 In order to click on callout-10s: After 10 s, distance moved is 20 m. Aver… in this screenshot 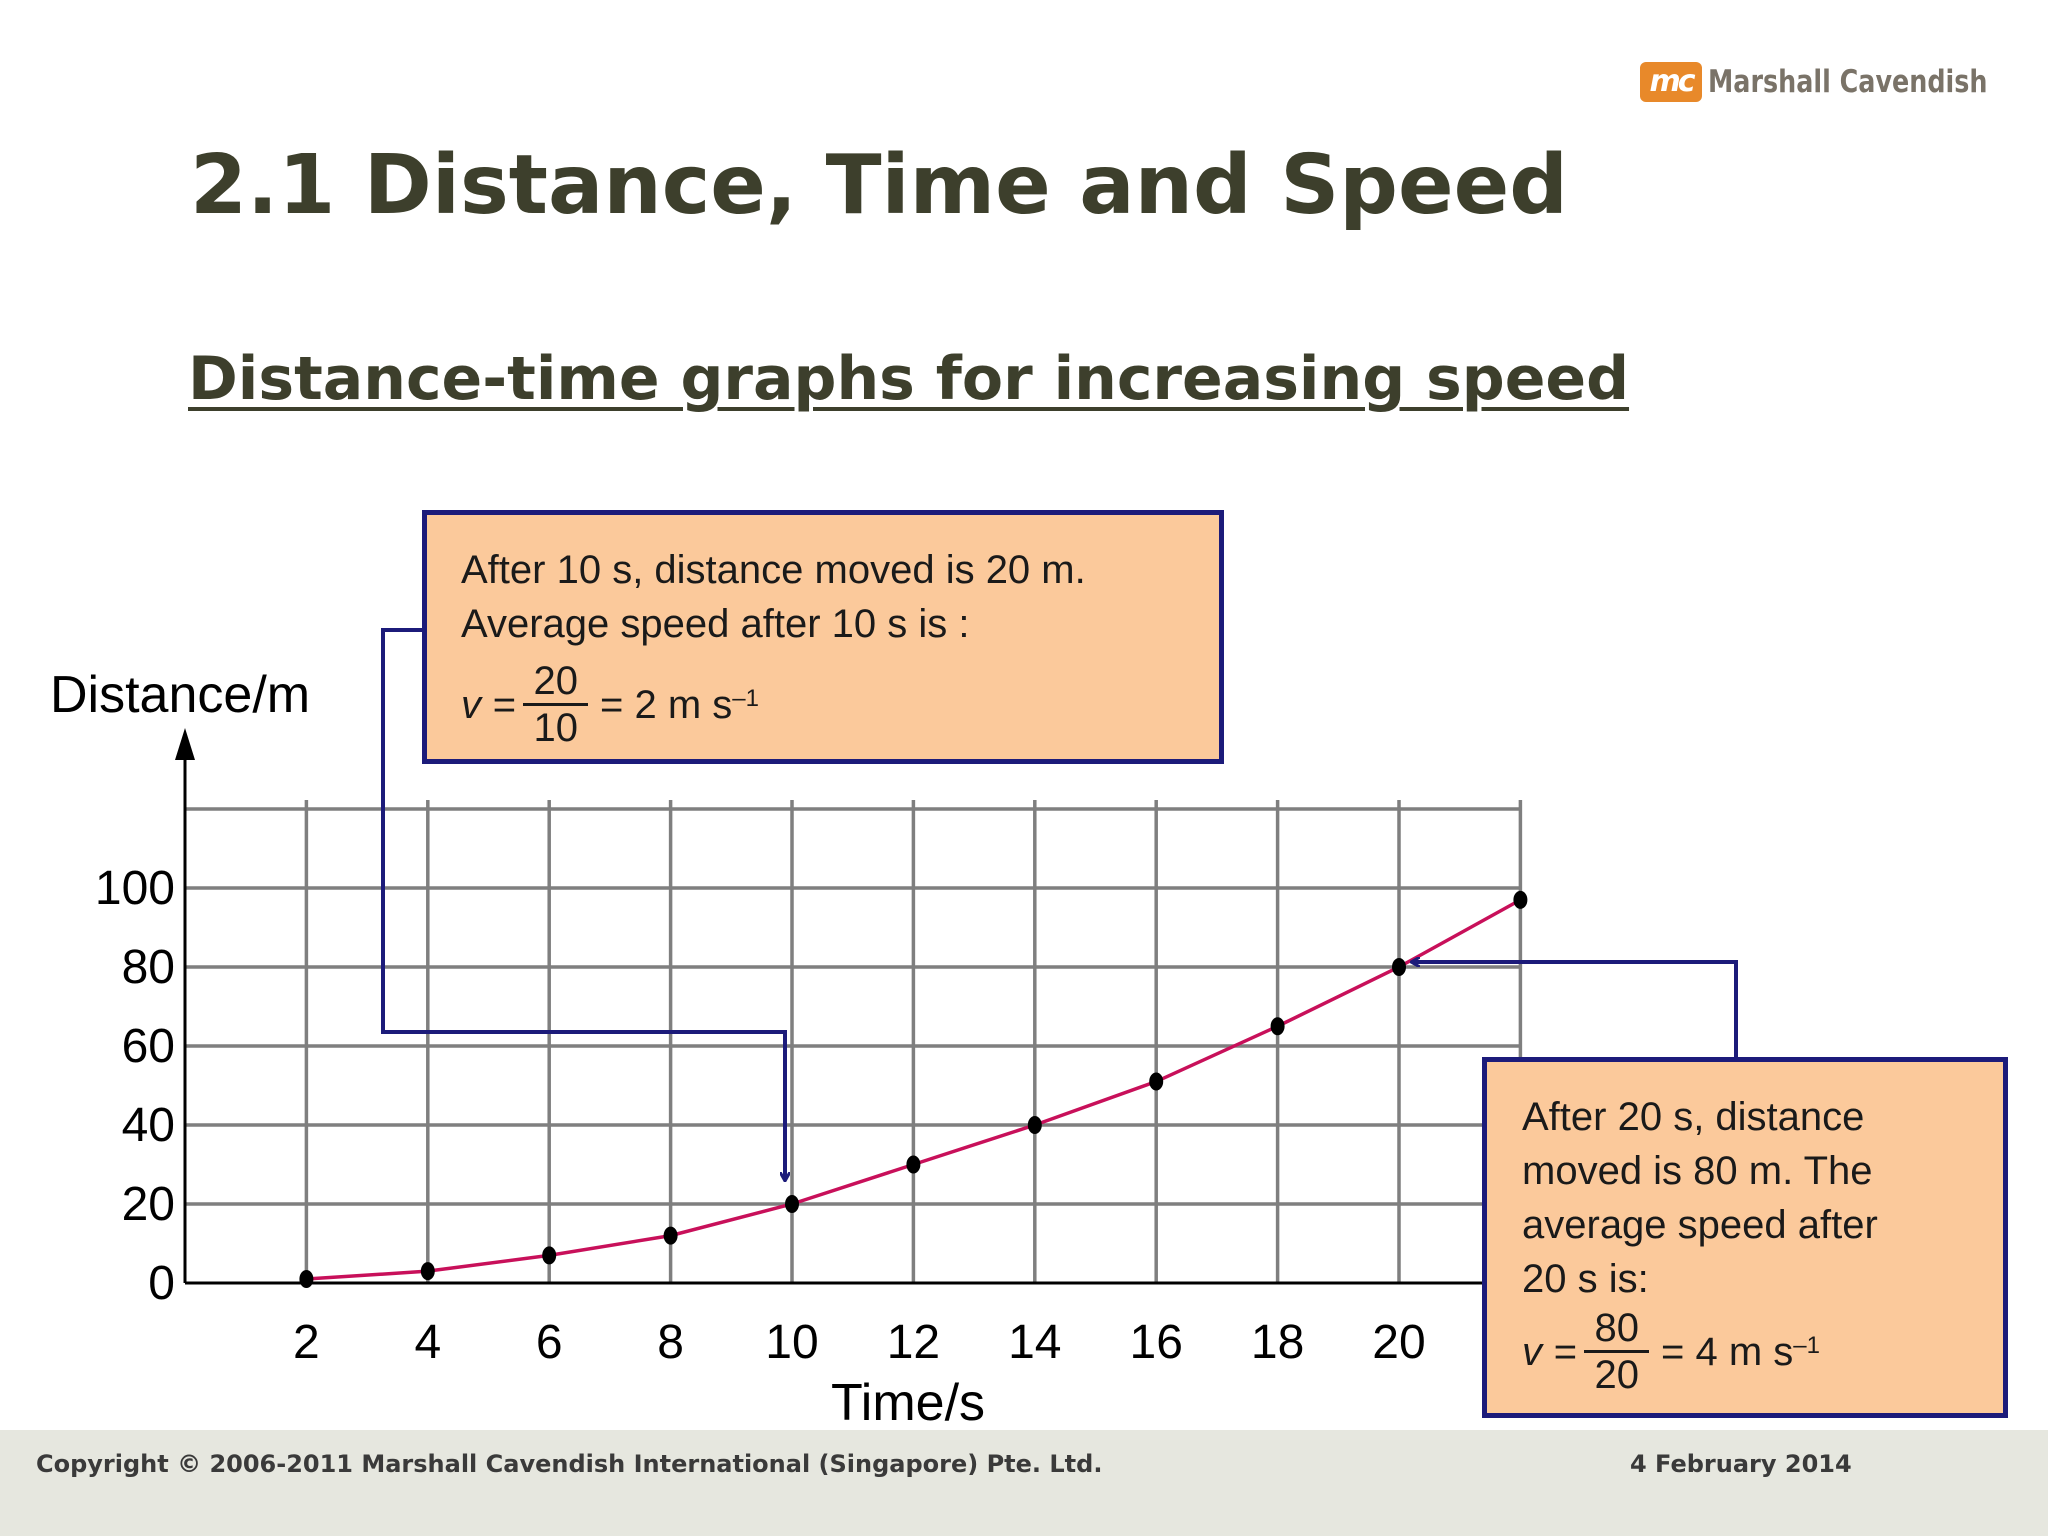, I will do `click(823, 637)`.